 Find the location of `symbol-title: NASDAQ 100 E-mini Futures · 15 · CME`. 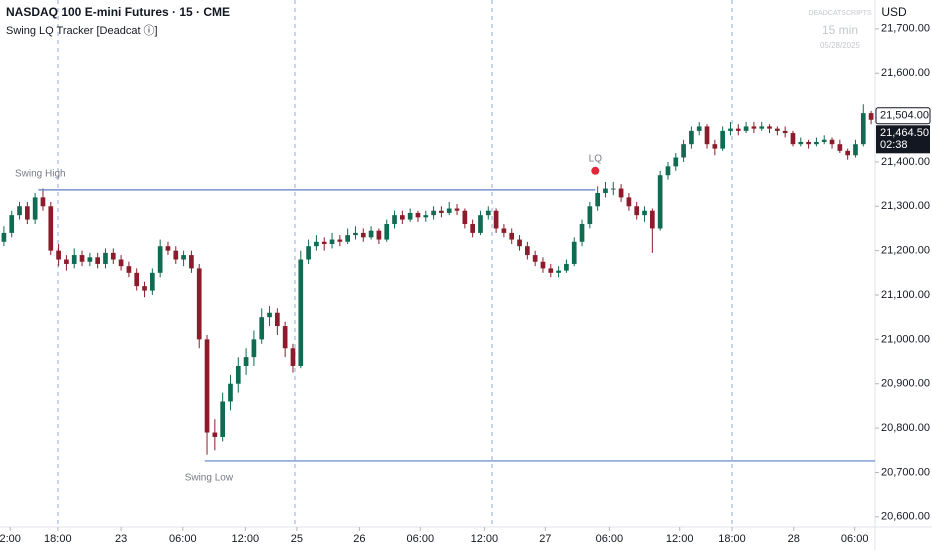

symbol-title: NASDAQ 100 E-mini Futures · 15 · CME is located at coordinates (118, 12).